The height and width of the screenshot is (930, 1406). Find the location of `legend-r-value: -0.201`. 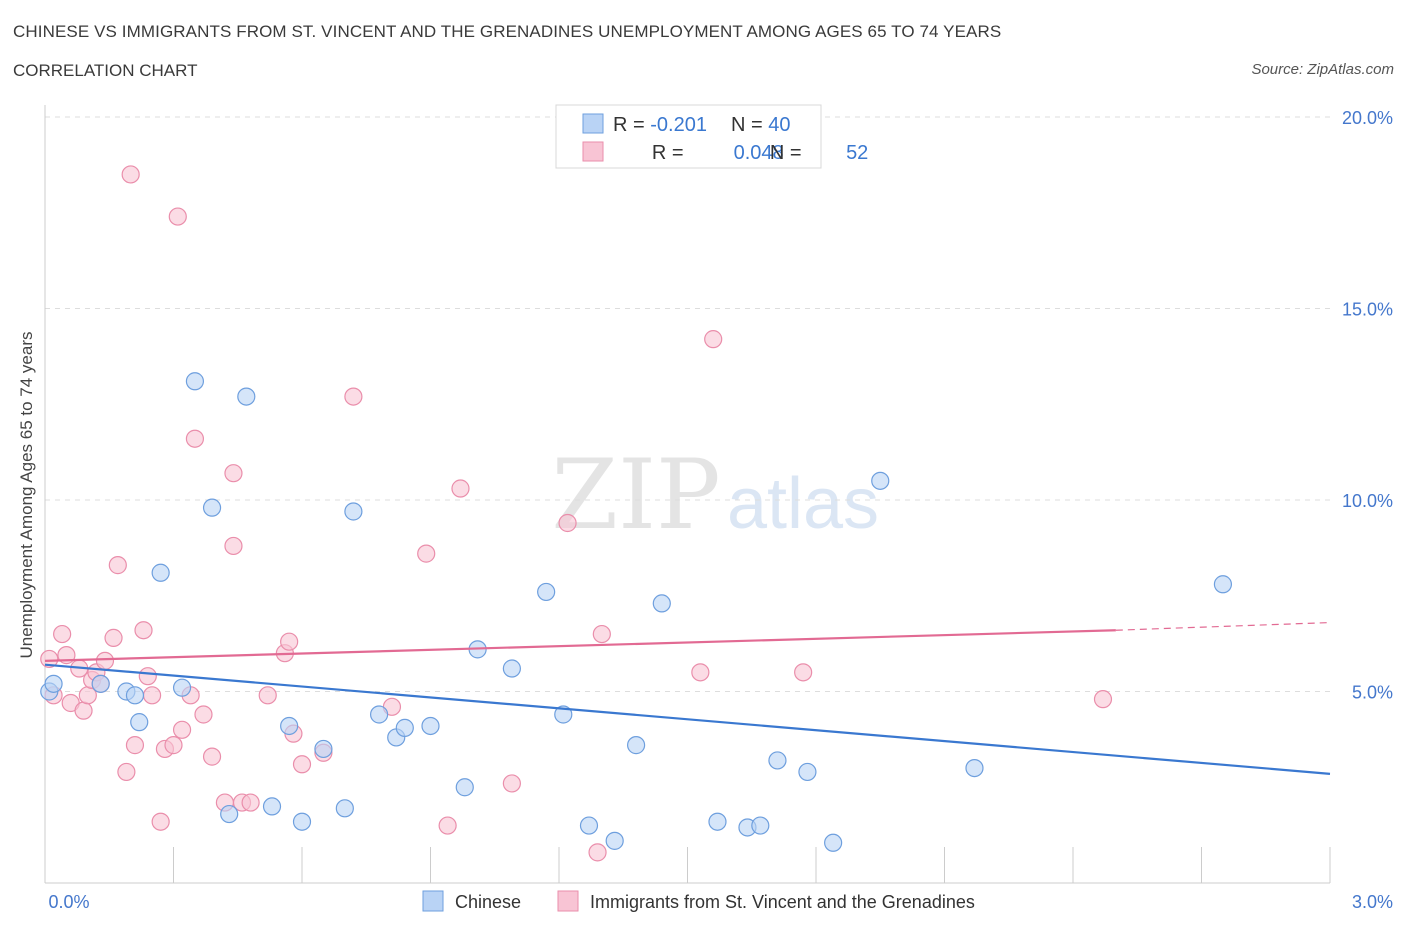

legend-r-value: -0.201 is located at coordinates (678, 125).